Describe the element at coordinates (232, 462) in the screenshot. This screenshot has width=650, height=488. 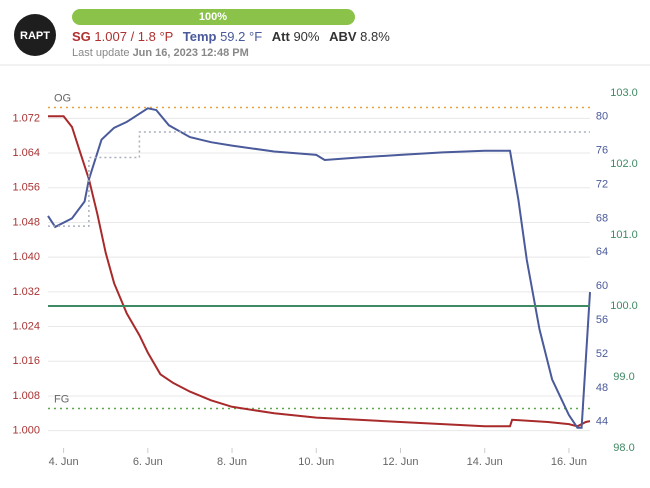
I see `x-tick-label: 8. Jun` at that location.